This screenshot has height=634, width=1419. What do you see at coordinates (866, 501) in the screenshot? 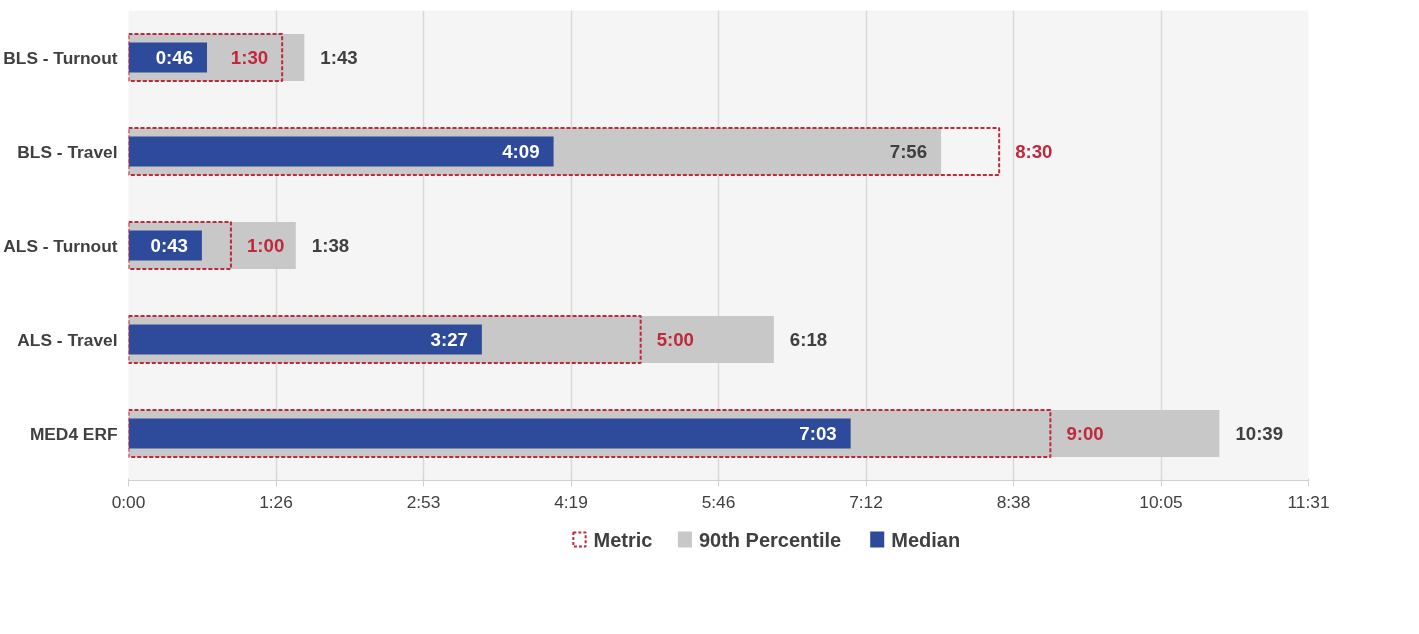
I see `x-tick-label: 7:12` at bounding box center [866, 501].